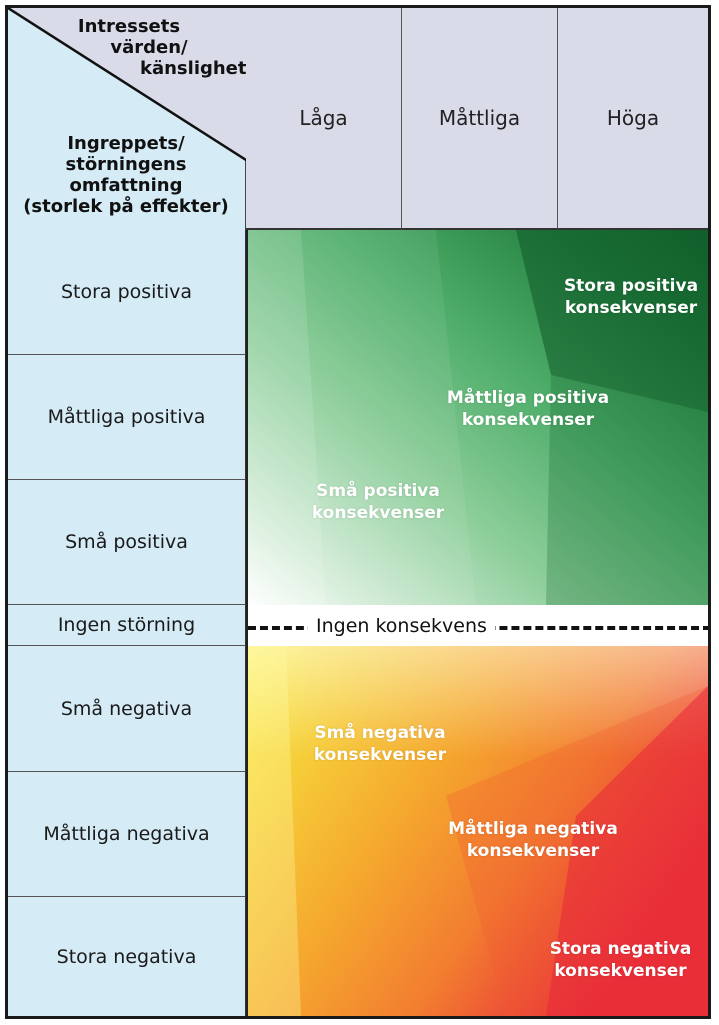 This screenshot has height=1025, width=719. Describe the element at coordinates (126, 164) in the screenshot. I see `corner-bottom-line-2: störningens` at that location.